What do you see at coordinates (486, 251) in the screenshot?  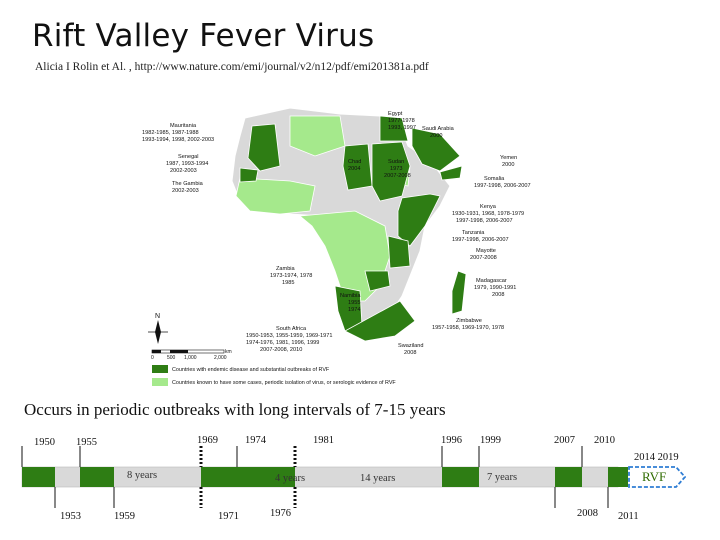 I see `label-mayotte: Mayotte` at bounding box center [486, 251].